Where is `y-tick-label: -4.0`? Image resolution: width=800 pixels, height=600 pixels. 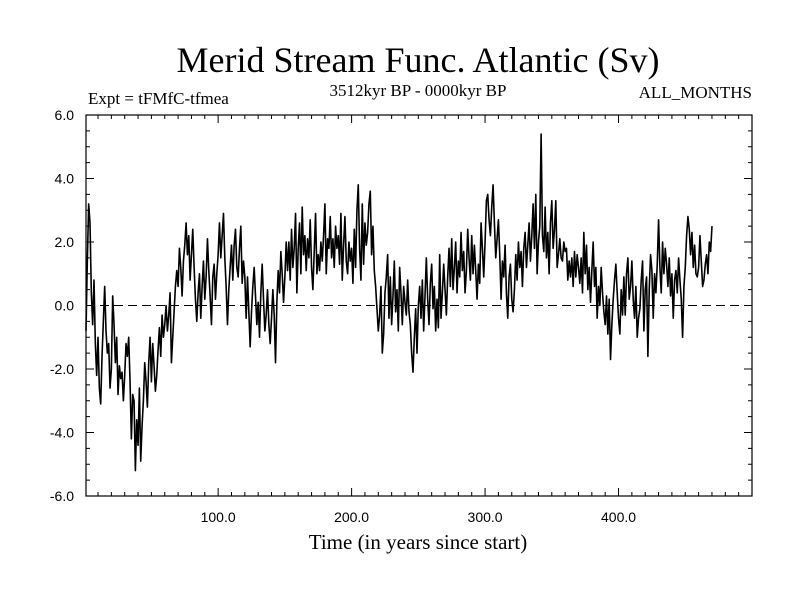 y-tick-label: -4.0 is located at coordinates (62, 433).